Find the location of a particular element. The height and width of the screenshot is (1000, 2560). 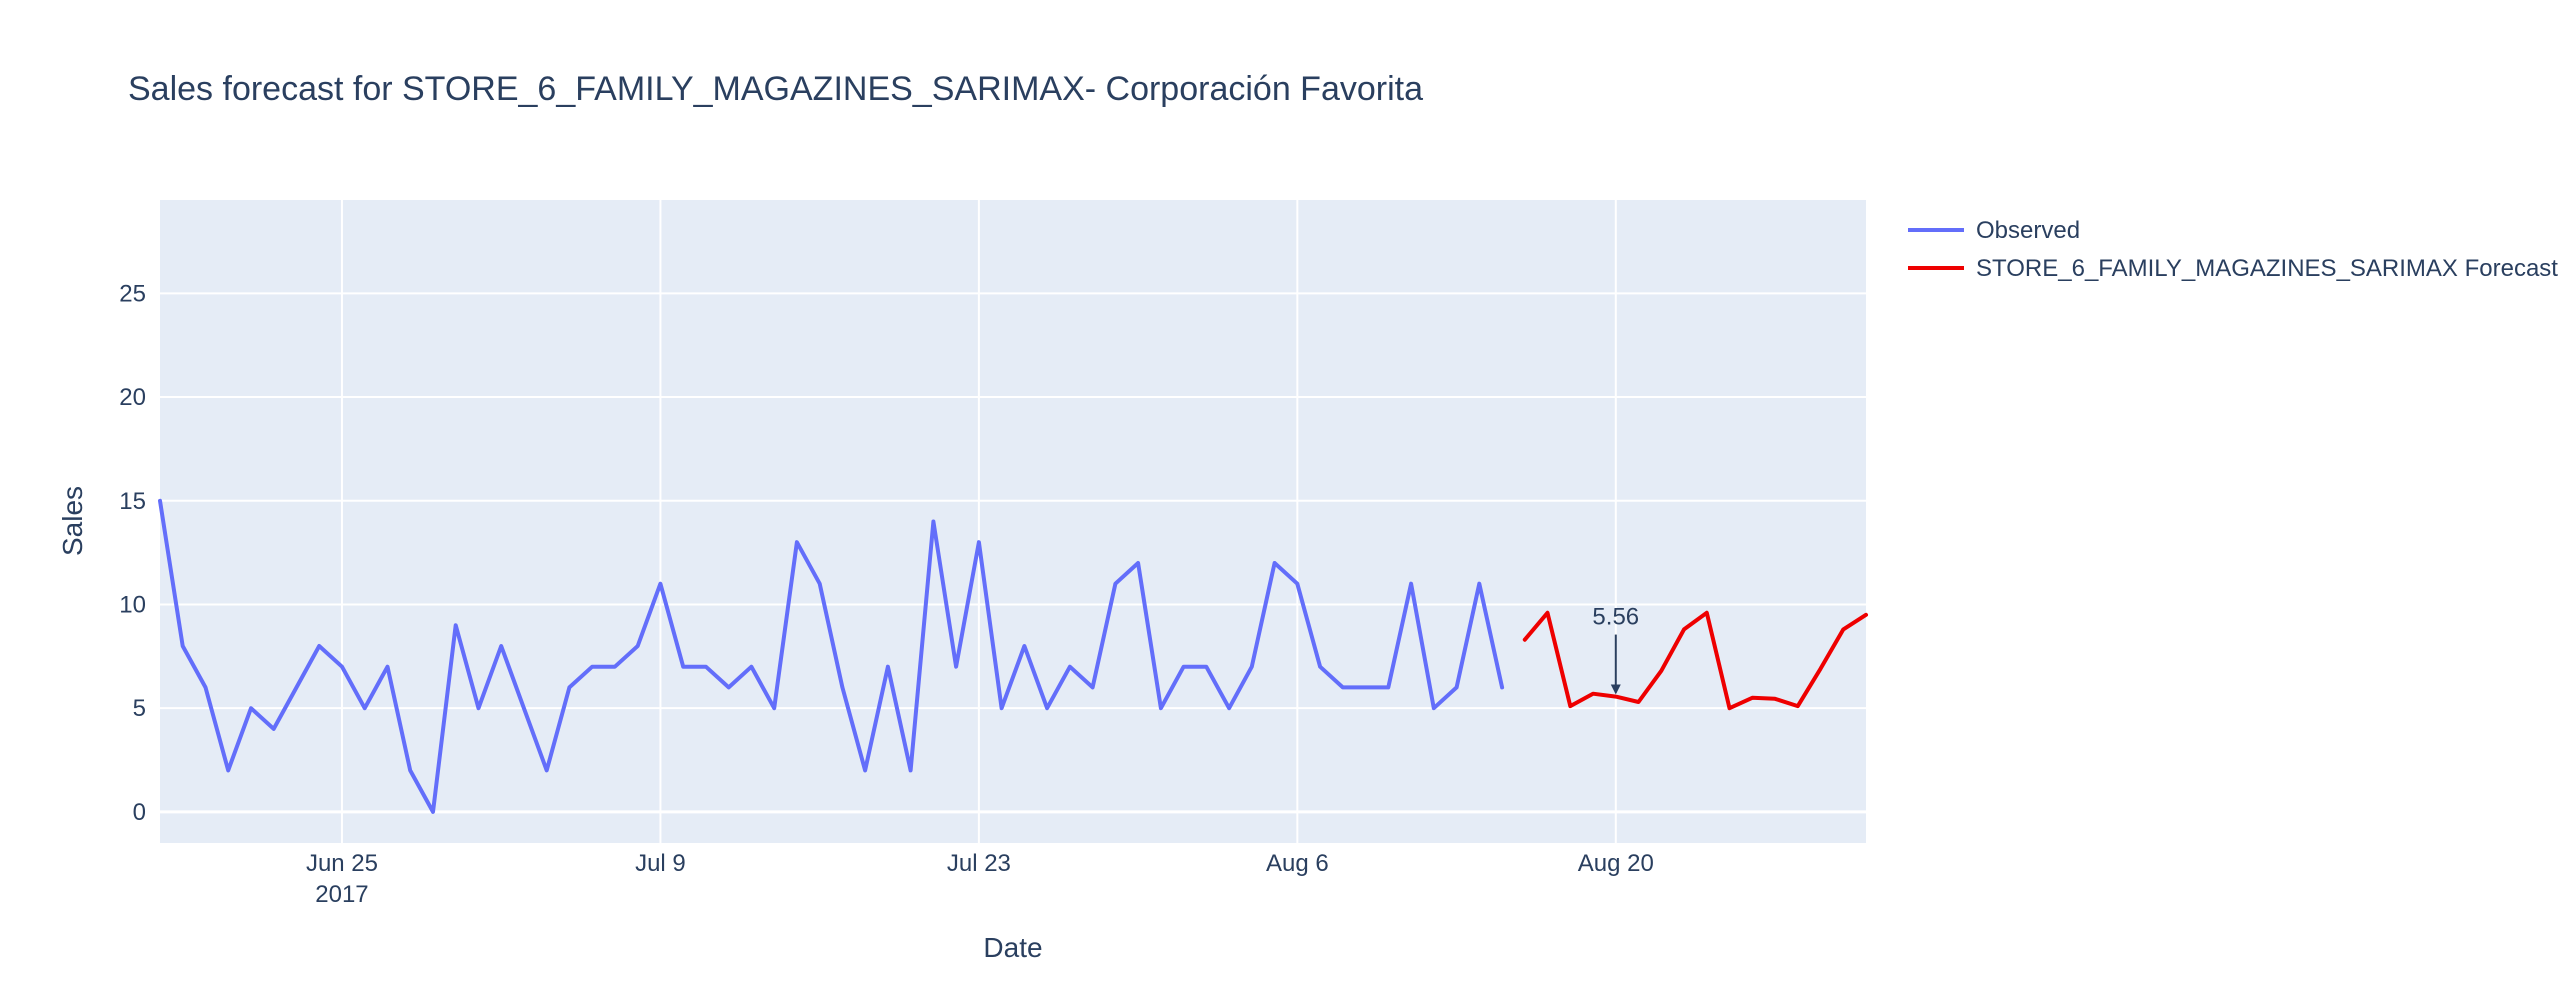

x-tick-label: Aug 20 is located at coordinates (1616, 863).